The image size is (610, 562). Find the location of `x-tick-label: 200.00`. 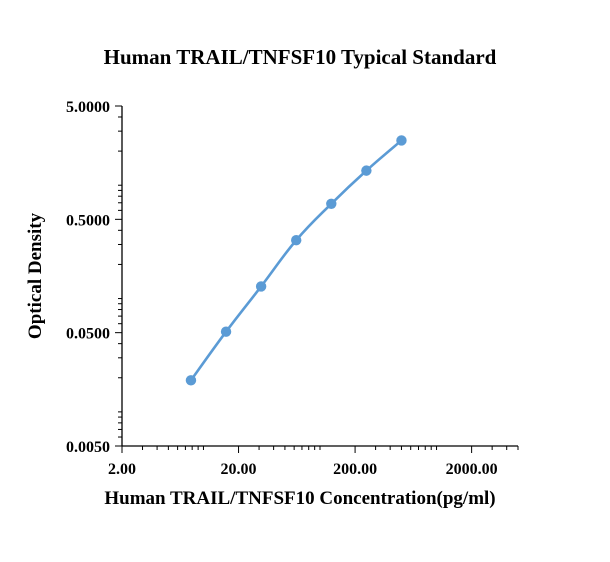

x-tick-label: 200.00 is located at coordinates (355, 469).